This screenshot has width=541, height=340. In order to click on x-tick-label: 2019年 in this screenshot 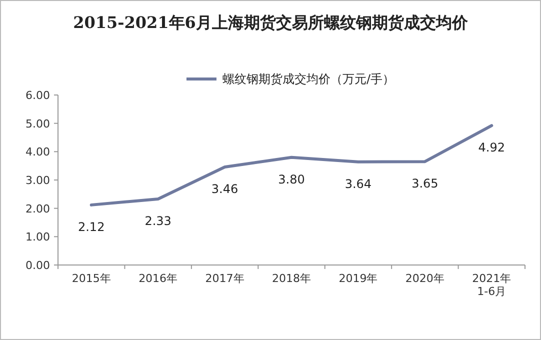, I will do `click(358, 278)`.